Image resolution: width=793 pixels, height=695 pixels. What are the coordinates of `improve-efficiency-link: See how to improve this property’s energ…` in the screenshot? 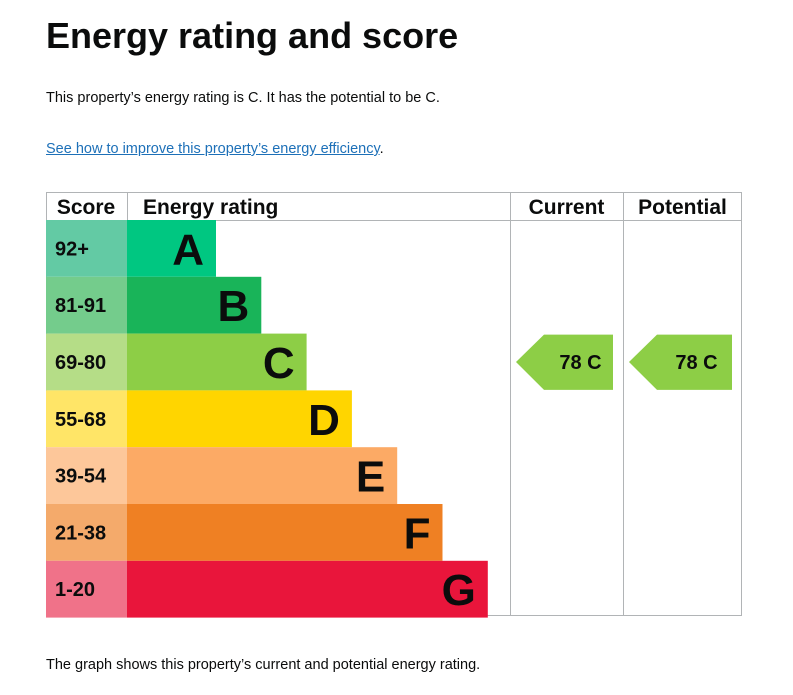 It's located at (213, 149).